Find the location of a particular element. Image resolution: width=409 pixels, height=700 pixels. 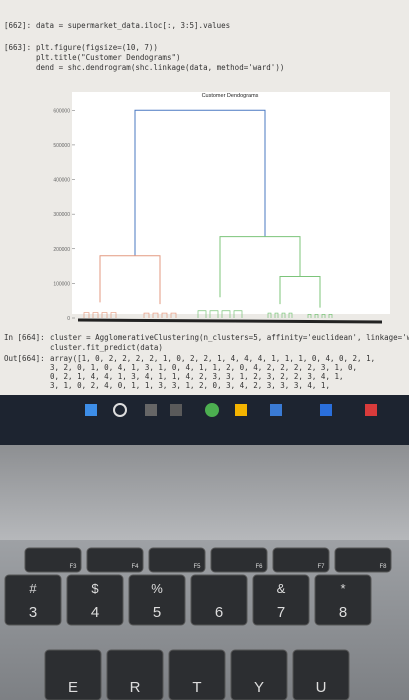

key-label: F3 is located at coordinates (73, 567).